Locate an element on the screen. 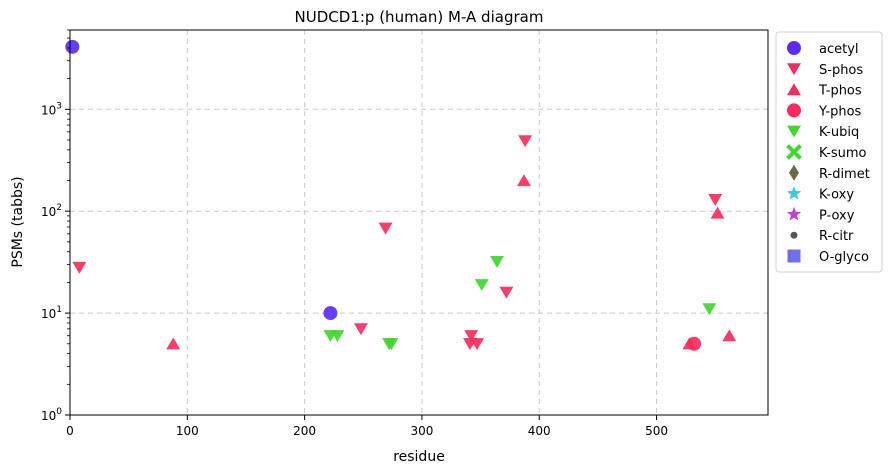  x-tick-label: 200 is located at coordinates (304, 431).